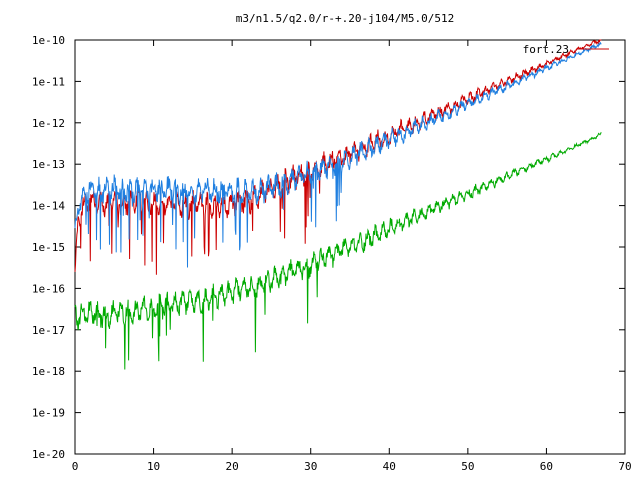 Image resolution: width=640 pixels, height=480 pixels. Describe the element at coordinates (75, 466) in the screenshot. I see `x-tick-label: 0` at that location.